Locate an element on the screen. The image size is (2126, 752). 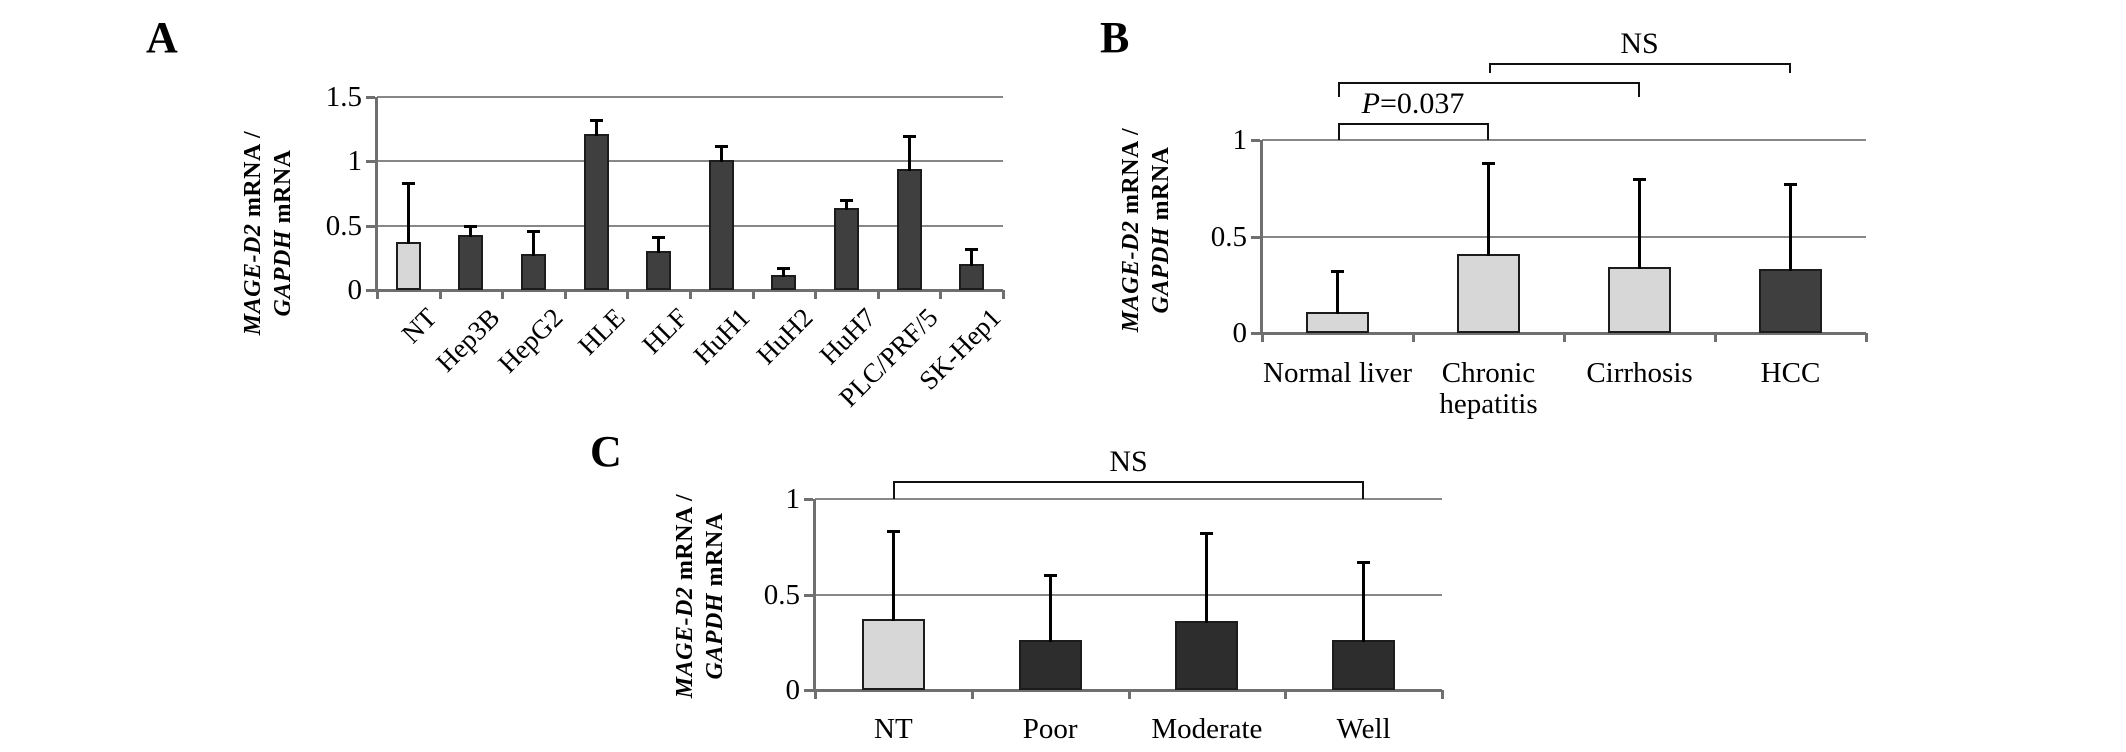
bar-moderate is located at coordinates (1207, 655).